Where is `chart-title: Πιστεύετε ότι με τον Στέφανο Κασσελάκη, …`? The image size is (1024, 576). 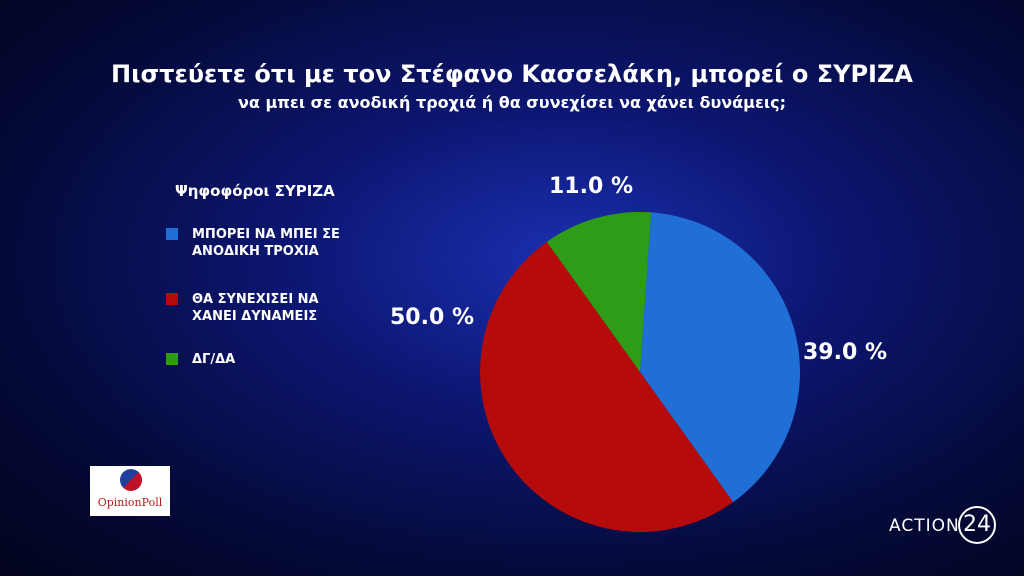 chart-title: Πιστεύετε ότι με τον Στέφανο Κασσελάκη, … is located at coordinates (512, 74).